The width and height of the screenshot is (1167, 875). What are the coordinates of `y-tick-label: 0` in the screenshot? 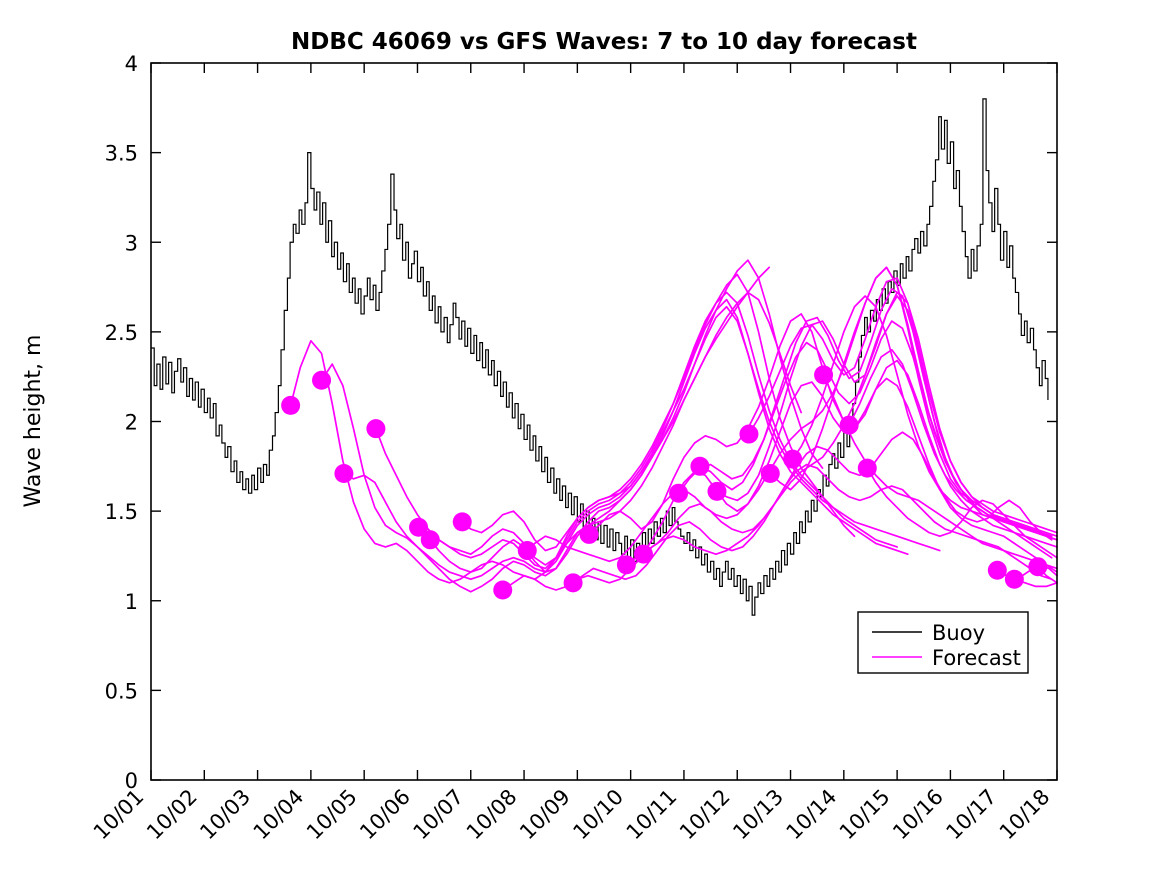 It's located at (131, 781).